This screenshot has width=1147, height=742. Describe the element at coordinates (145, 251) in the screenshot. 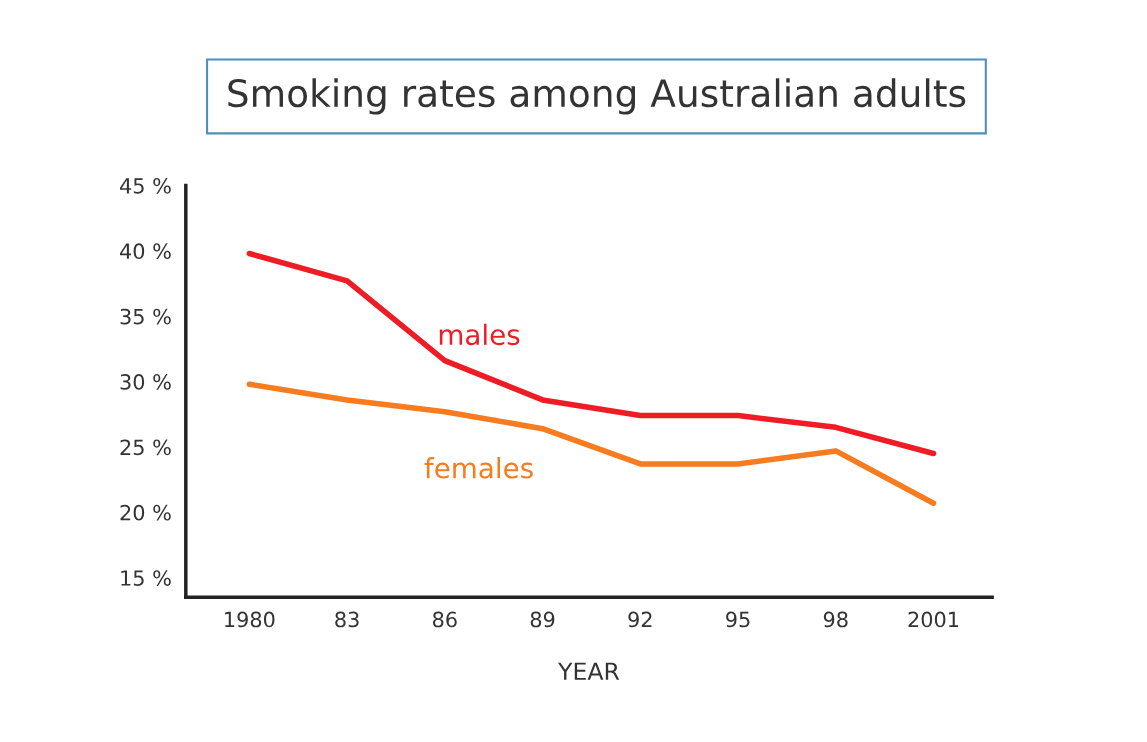

I see `y-tick-label: 40 %` at that location.